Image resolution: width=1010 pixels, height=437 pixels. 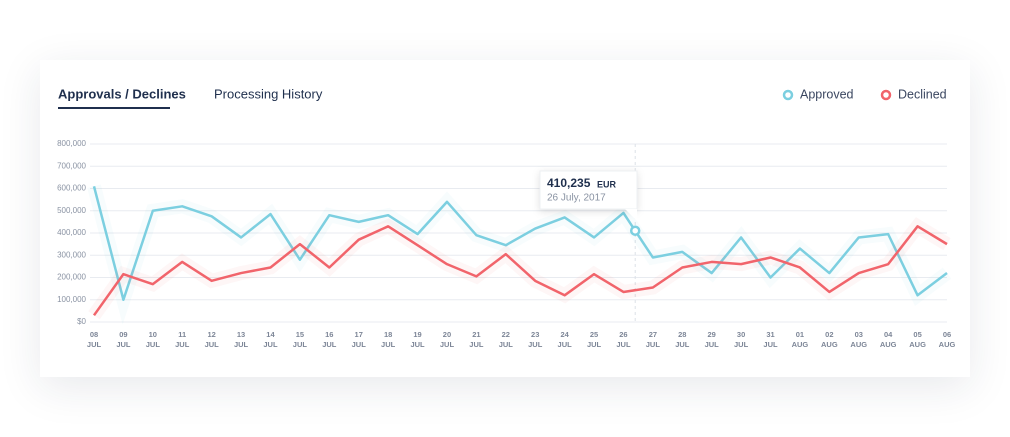 What do you see at coordinates (653, 334) in the screenshot?
I see `x-tick-label: 27` at bounding box center [653, 334].